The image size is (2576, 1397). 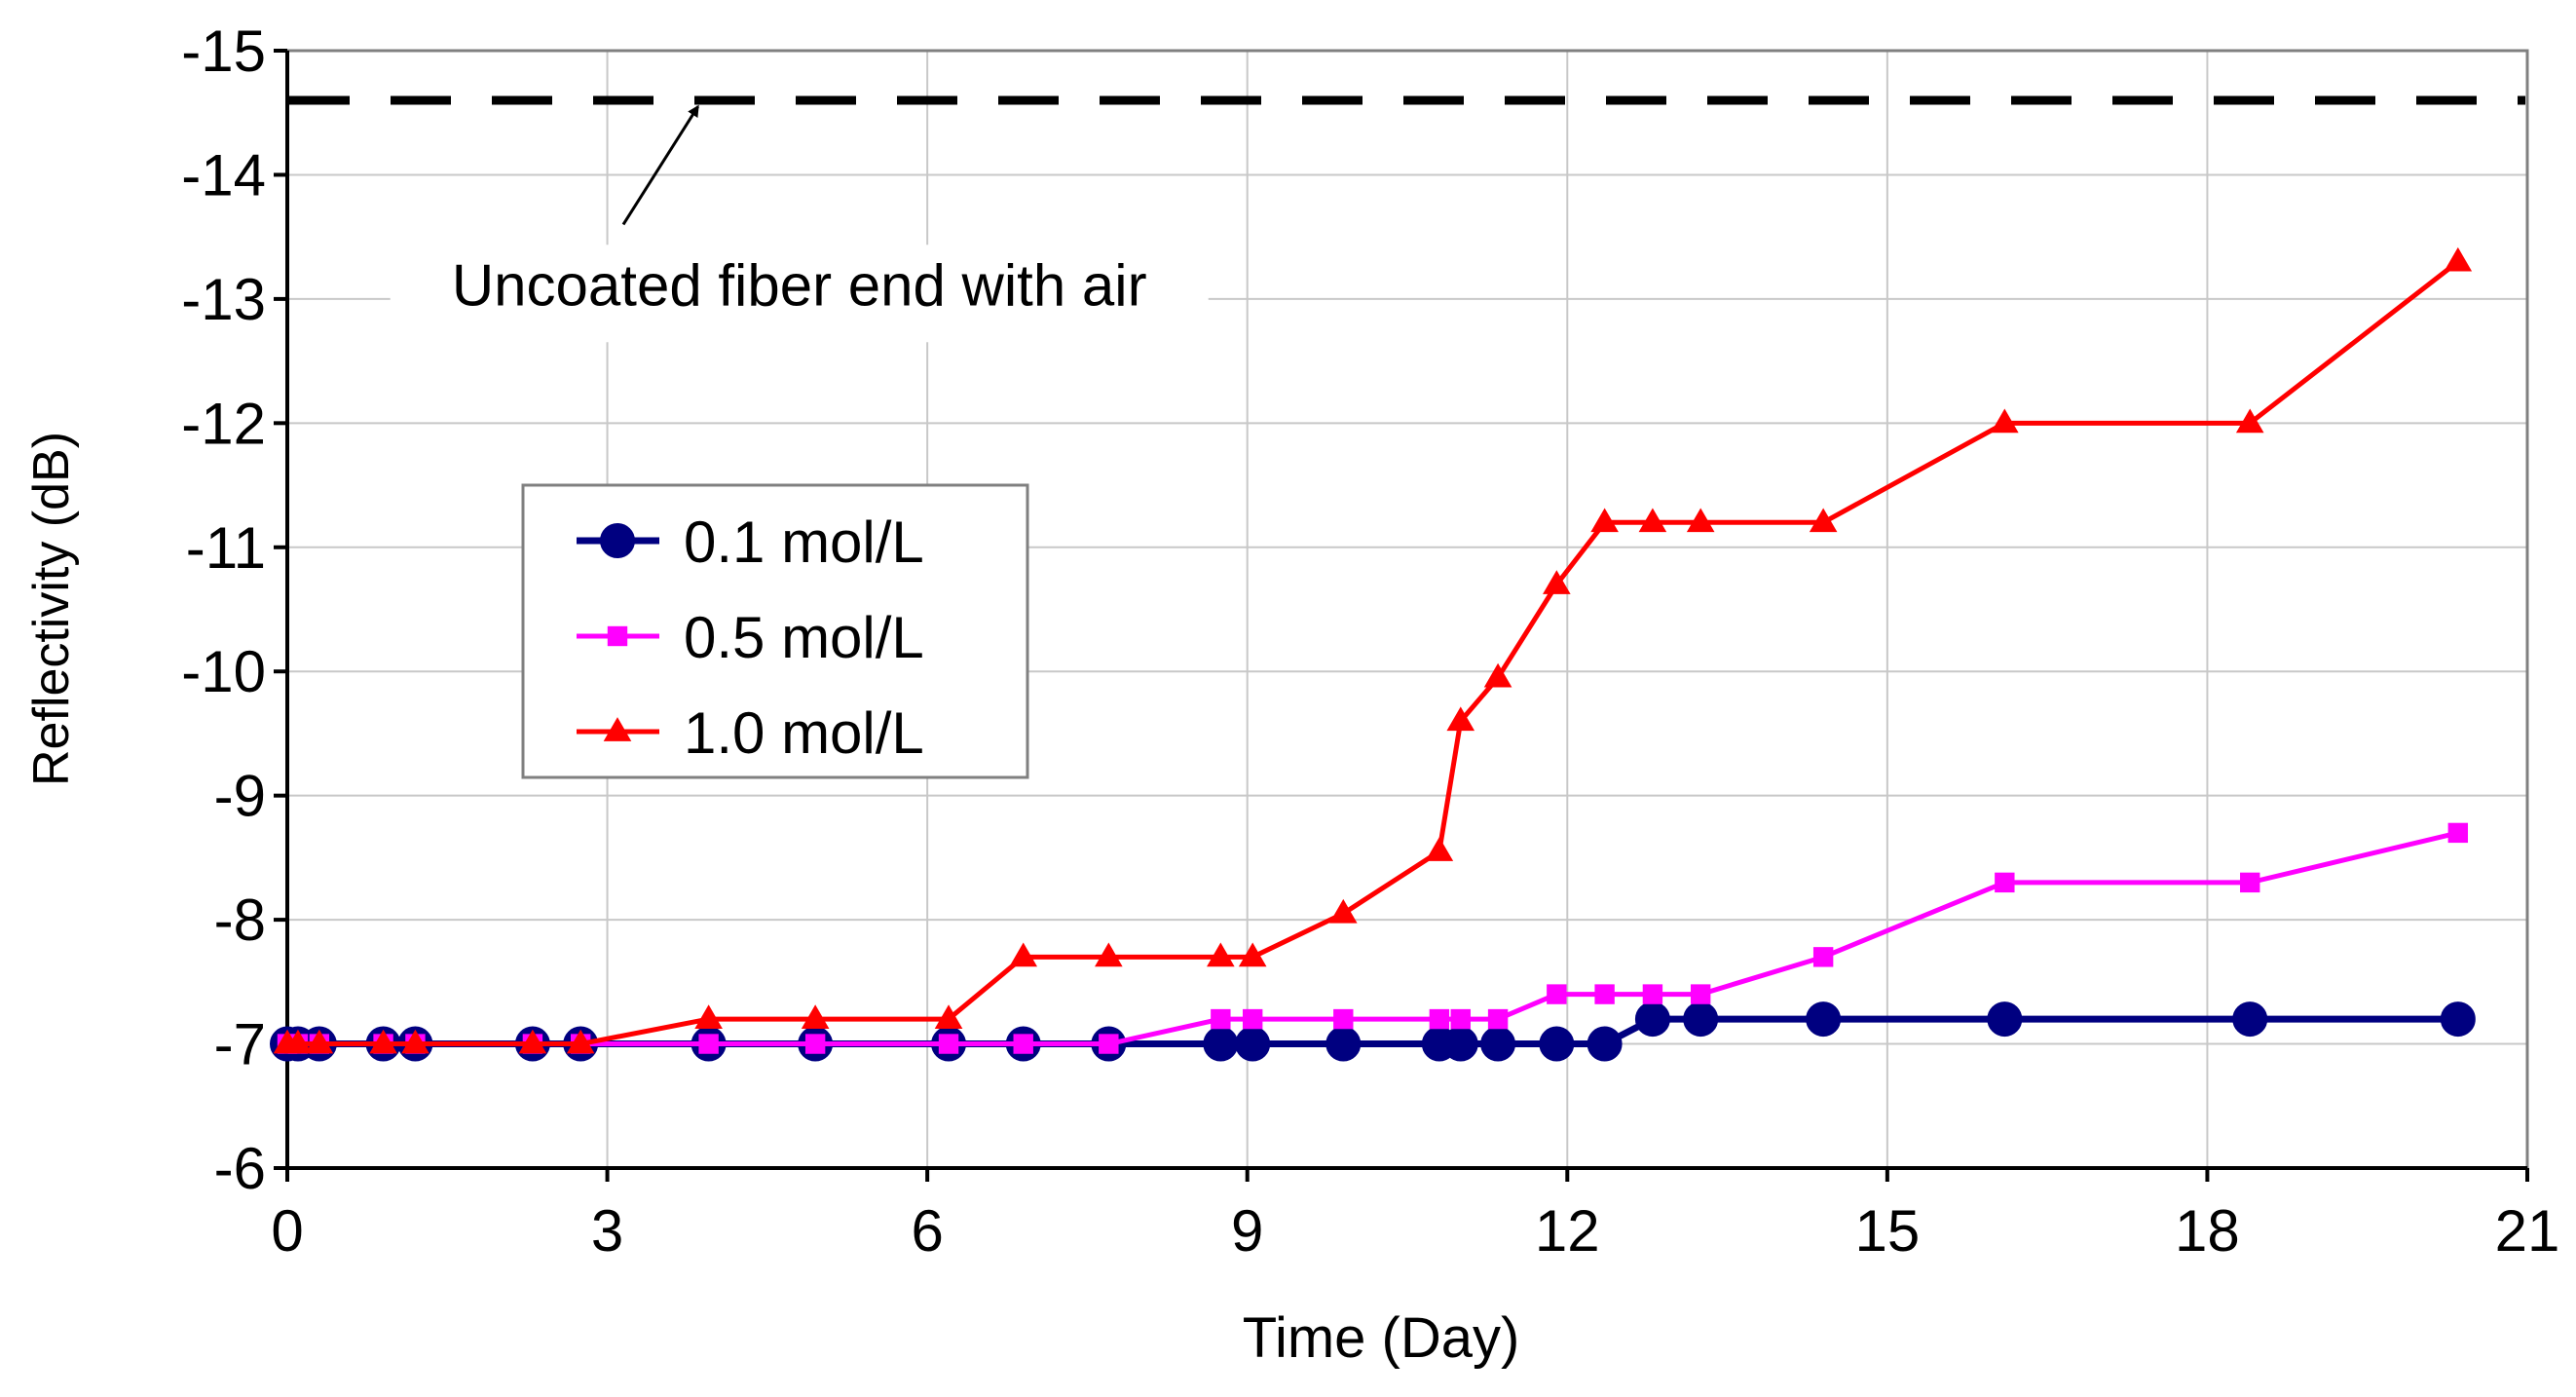 What do you see at coordinates (240, 920) in the screenshot?
I see `y-tick-label: -8` at bounding box center [240, 920].